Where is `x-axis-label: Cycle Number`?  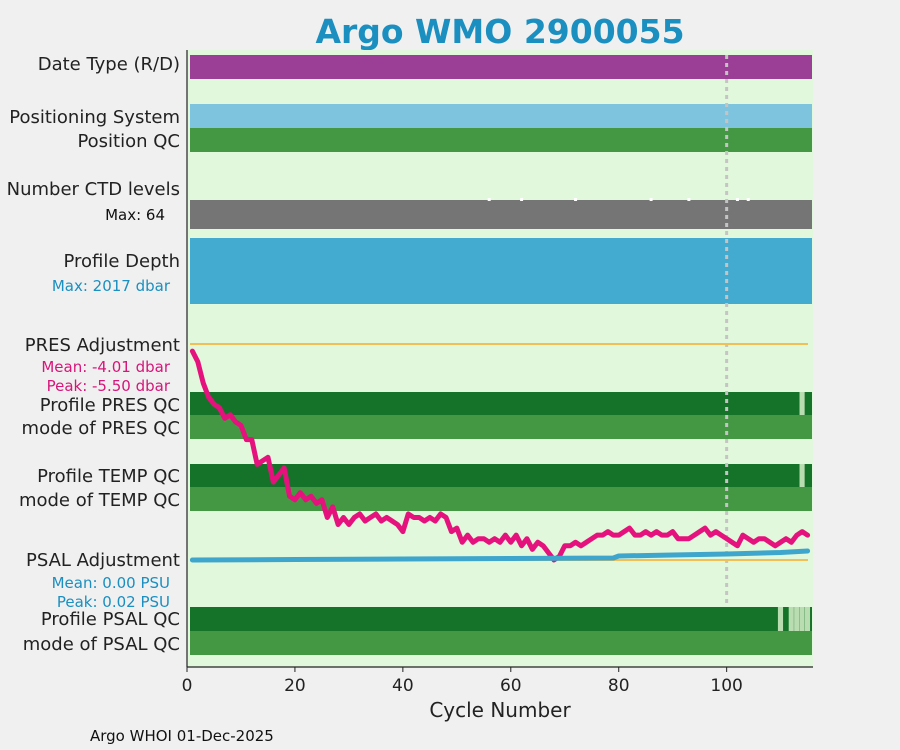 x-axis-label: Cycle Number is located at coordinates (500, 710).